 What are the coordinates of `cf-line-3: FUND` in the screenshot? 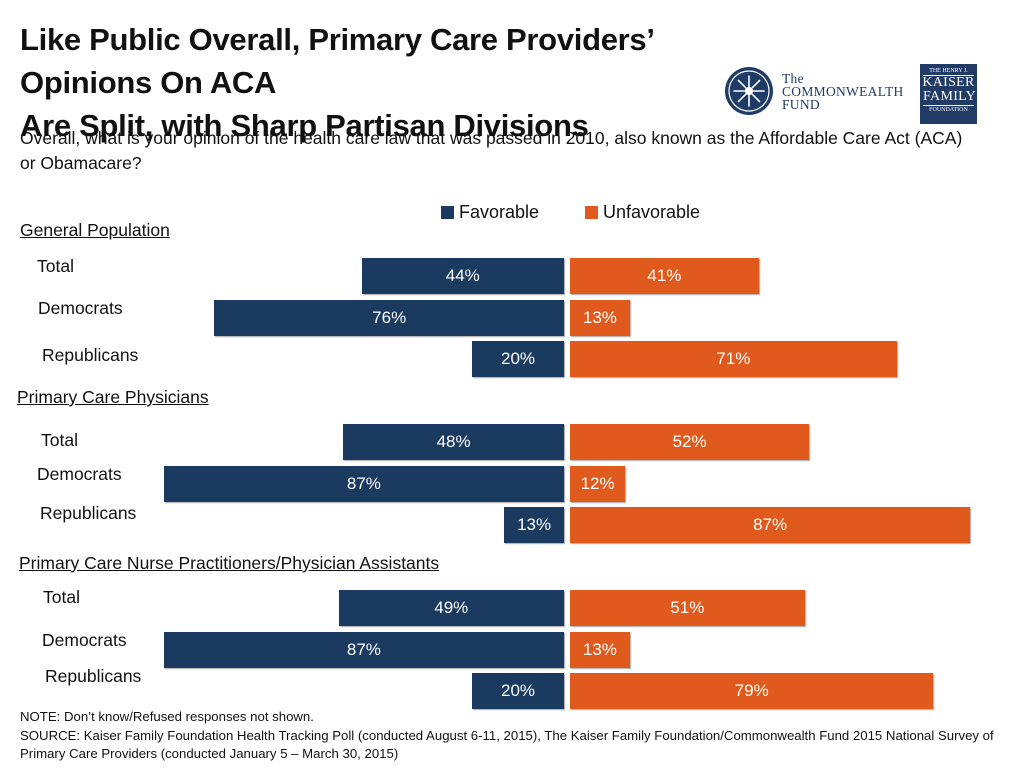 It's located at (801, 104).